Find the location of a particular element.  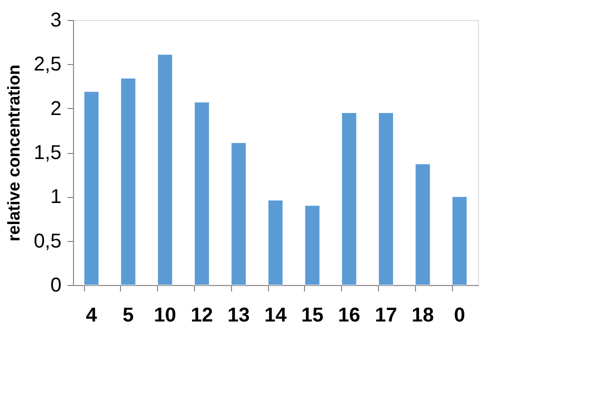

x-tick-label: 14 is located at coordinates (276, 315).